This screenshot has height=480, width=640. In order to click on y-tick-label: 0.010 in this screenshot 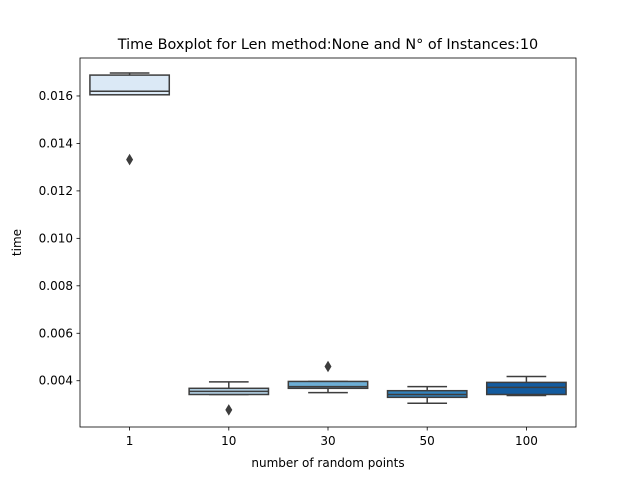, I will do `click(56, 238)`.